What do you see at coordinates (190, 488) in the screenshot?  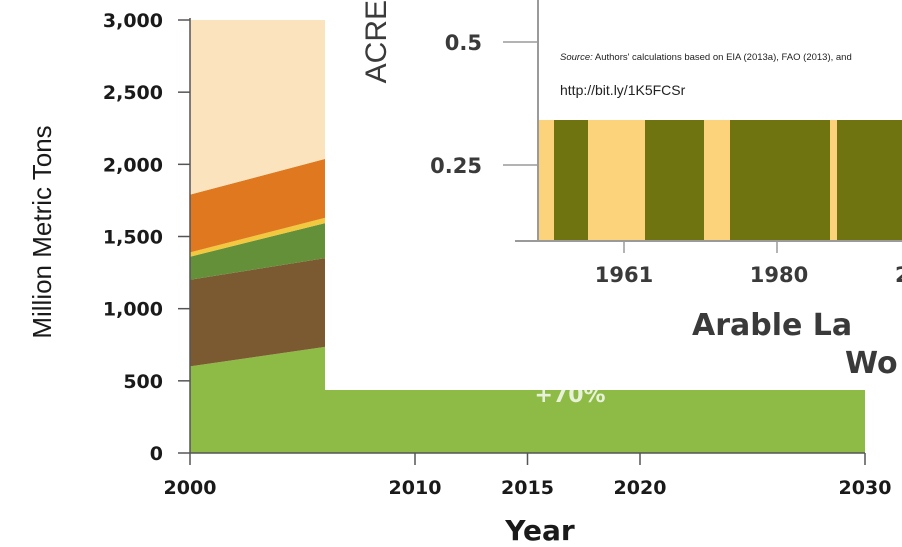 I see `x-tick-label: 2000` at bounding box center [190, 488].